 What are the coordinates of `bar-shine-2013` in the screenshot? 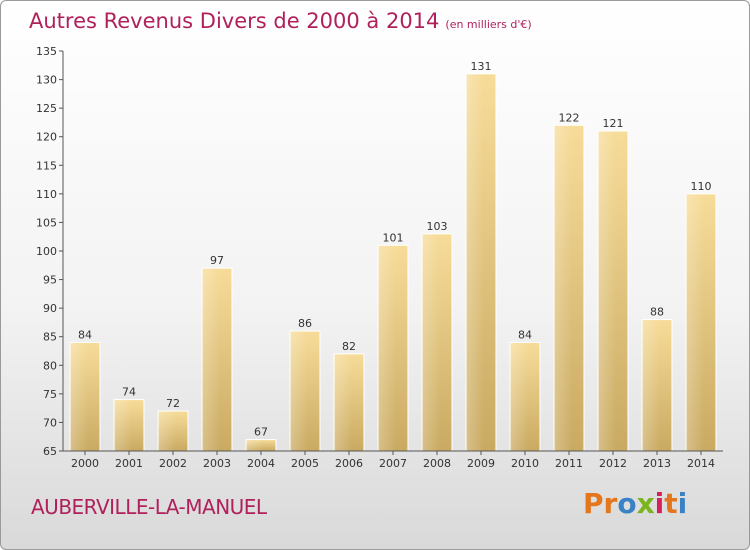 It's located at (657, 385).